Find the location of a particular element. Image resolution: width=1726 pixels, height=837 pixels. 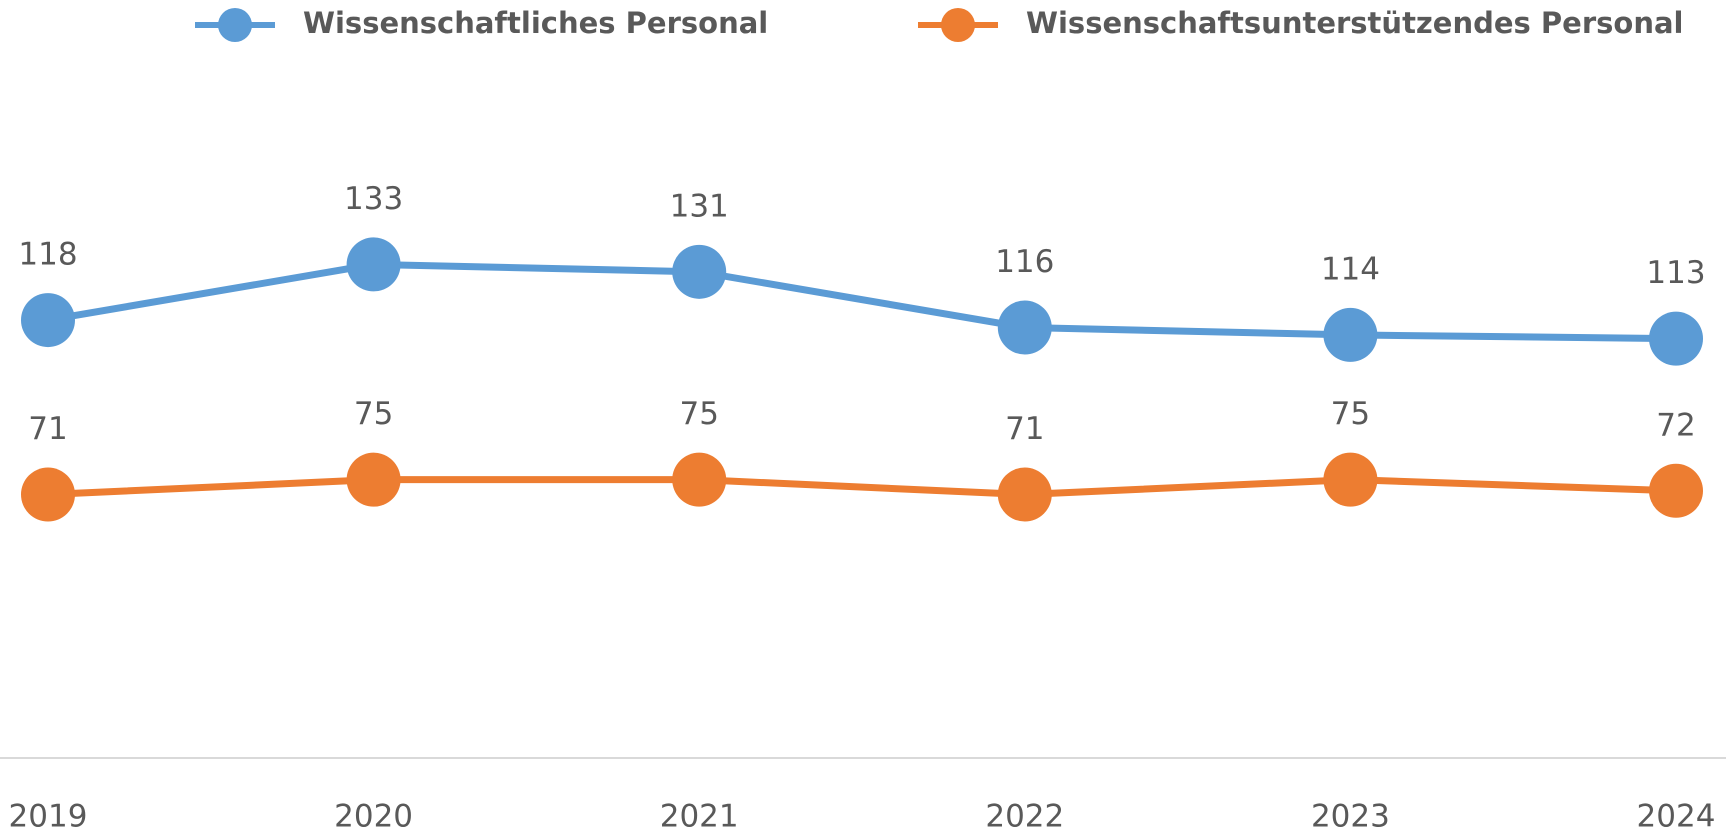

legend-label: Wissenschaftliches Personal is located at coordinates (535, 23).